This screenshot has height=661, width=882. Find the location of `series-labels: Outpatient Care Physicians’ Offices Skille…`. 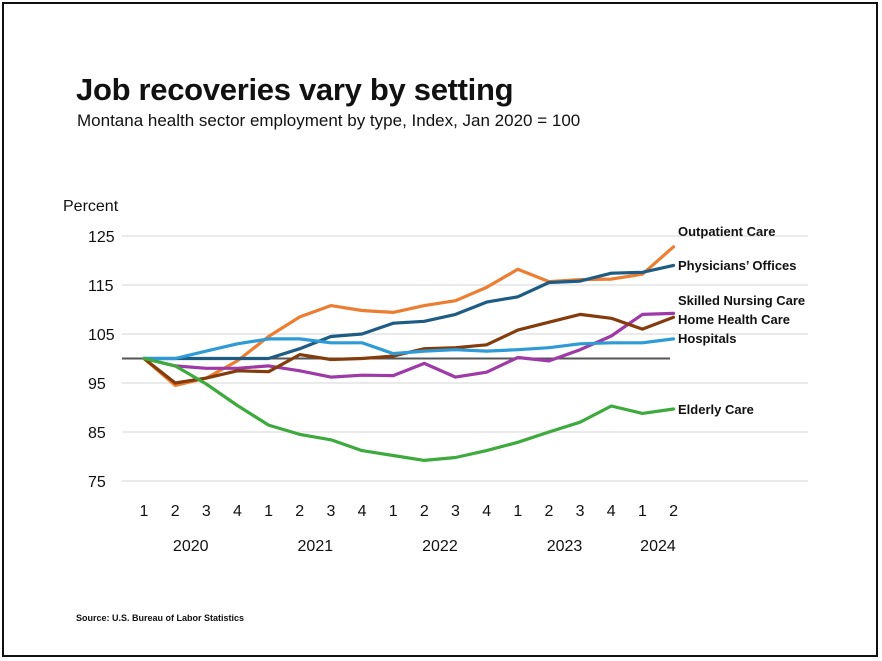

series-labels: Outpatient Care Physicians’ Offices Skille… is located at coordinates (741, 320).